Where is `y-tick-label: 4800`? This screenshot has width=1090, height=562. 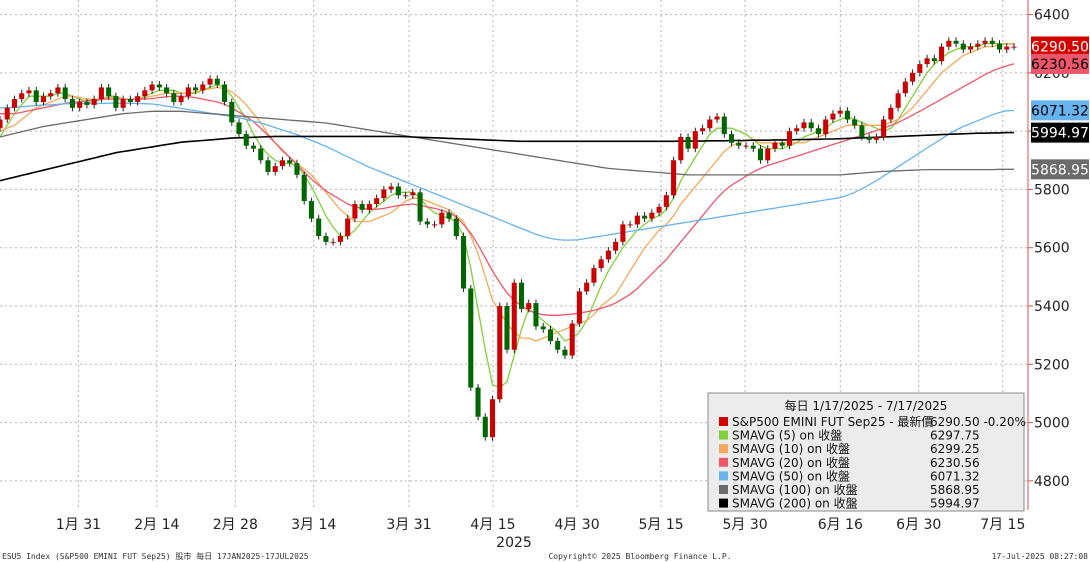 y-tick-label: 4800 is located at coordinates (1052, 482).